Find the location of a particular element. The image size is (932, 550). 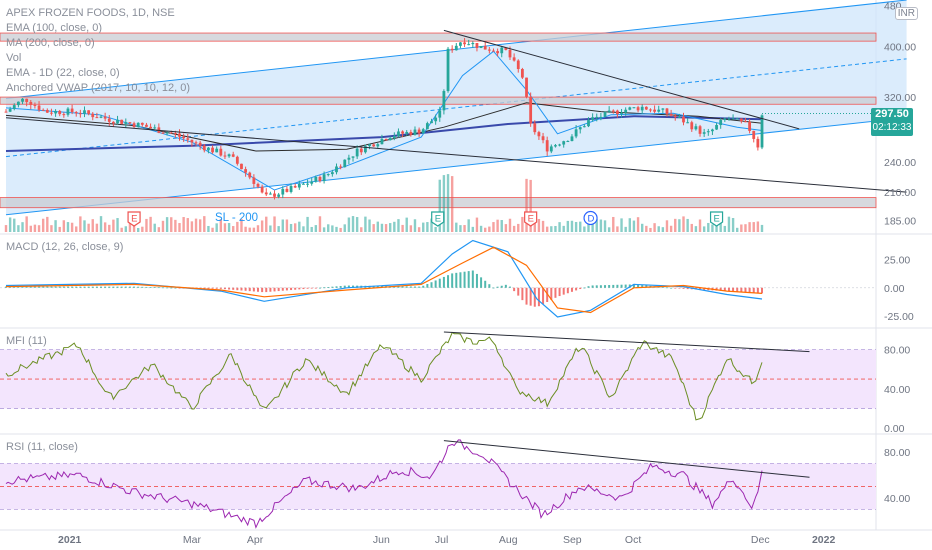

bar-countdown: 02:12:33 is located at coordinates (892, 127).